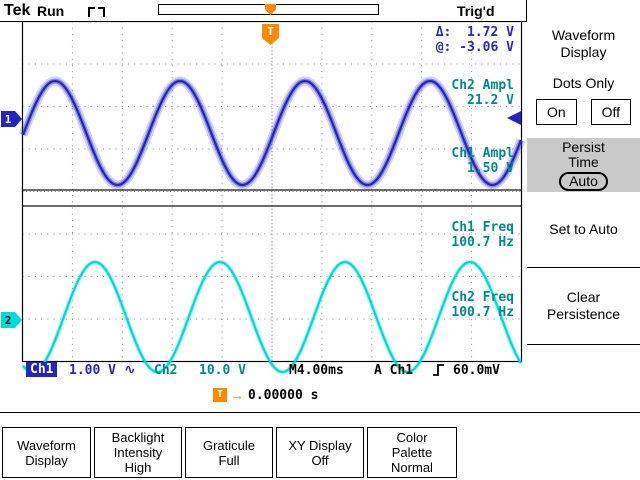 This screenshot has height=480, width=640. Describe the element at coordinates (438, 370) in the screenshot. I see `rising-edge-icon` at that location.